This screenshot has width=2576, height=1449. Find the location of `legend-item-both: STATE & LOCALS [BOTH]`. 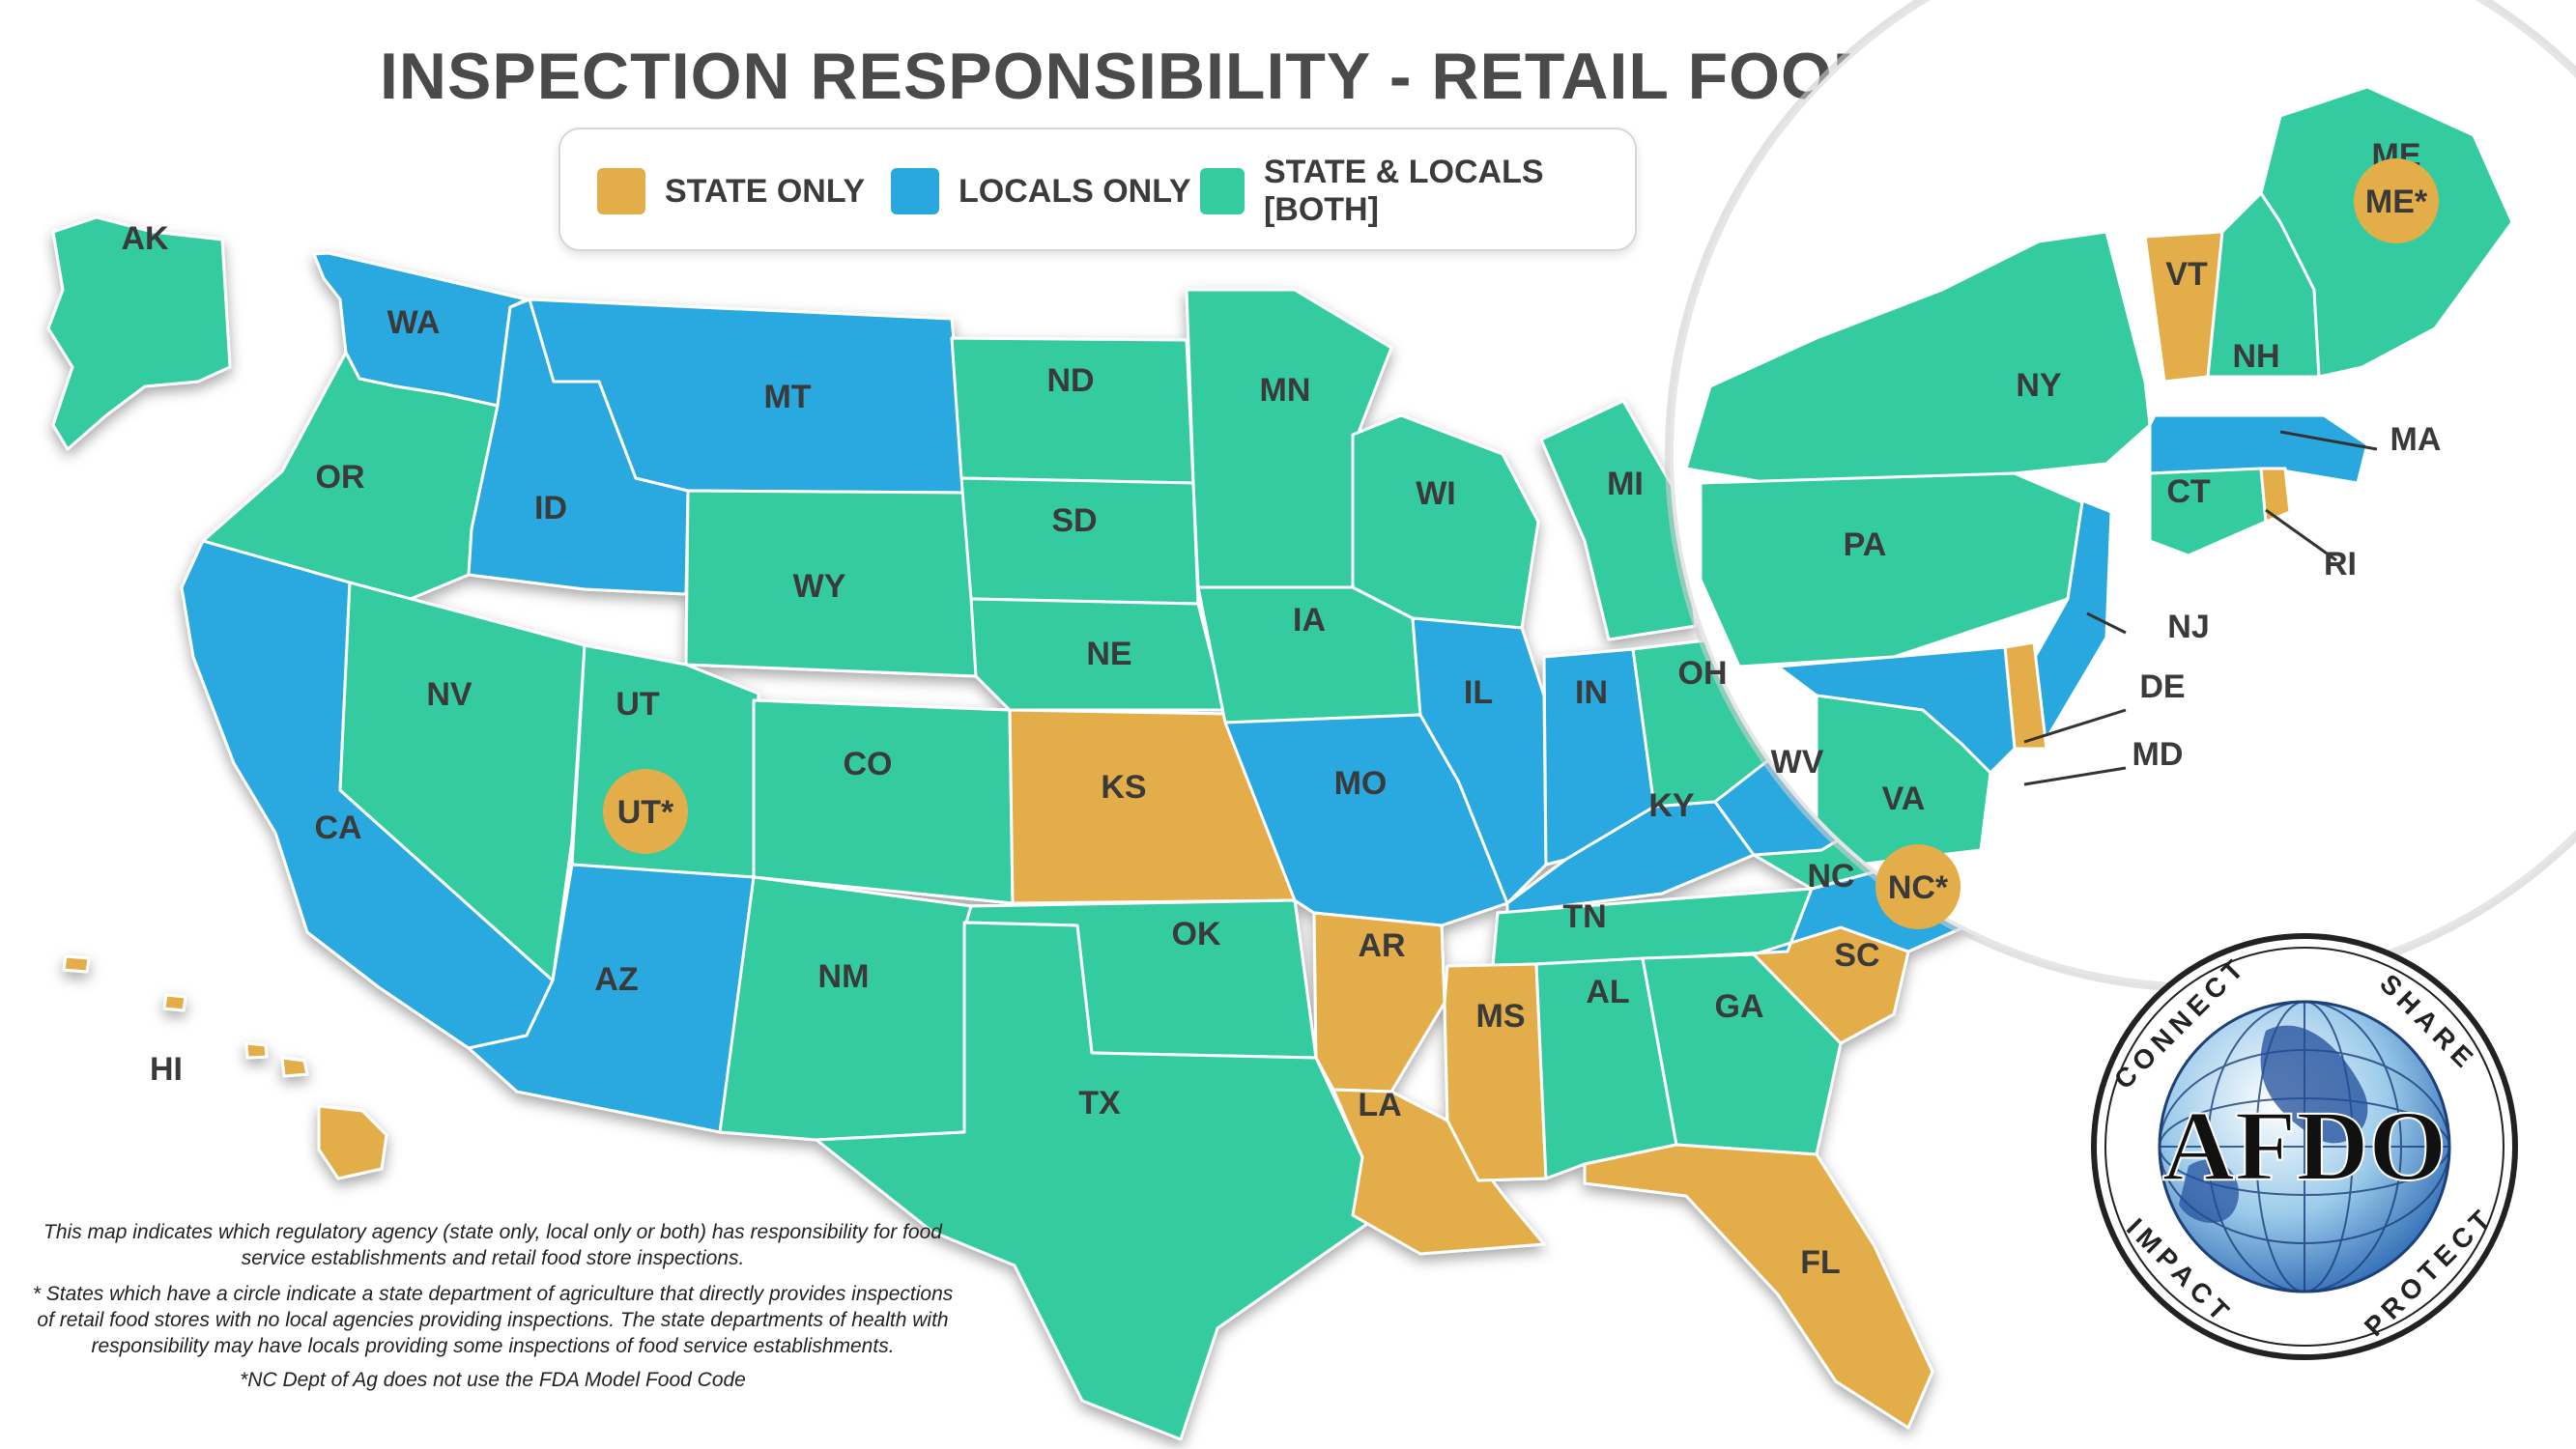

legend-item-both: STATE & LOCALS [BOTH] is located at coordinates (1418, 191).